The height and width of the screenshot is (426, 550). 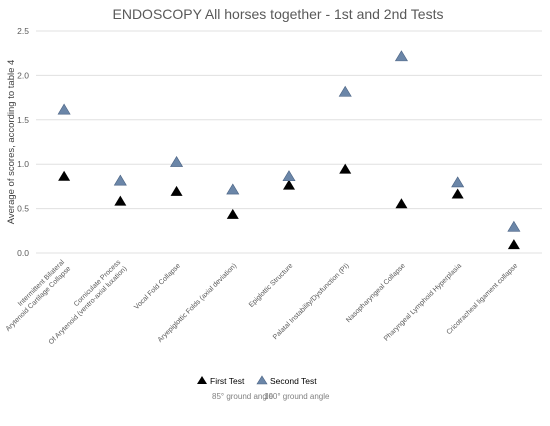 I want to click on y-tick-label: 1.0, so click(x=23, y=164).